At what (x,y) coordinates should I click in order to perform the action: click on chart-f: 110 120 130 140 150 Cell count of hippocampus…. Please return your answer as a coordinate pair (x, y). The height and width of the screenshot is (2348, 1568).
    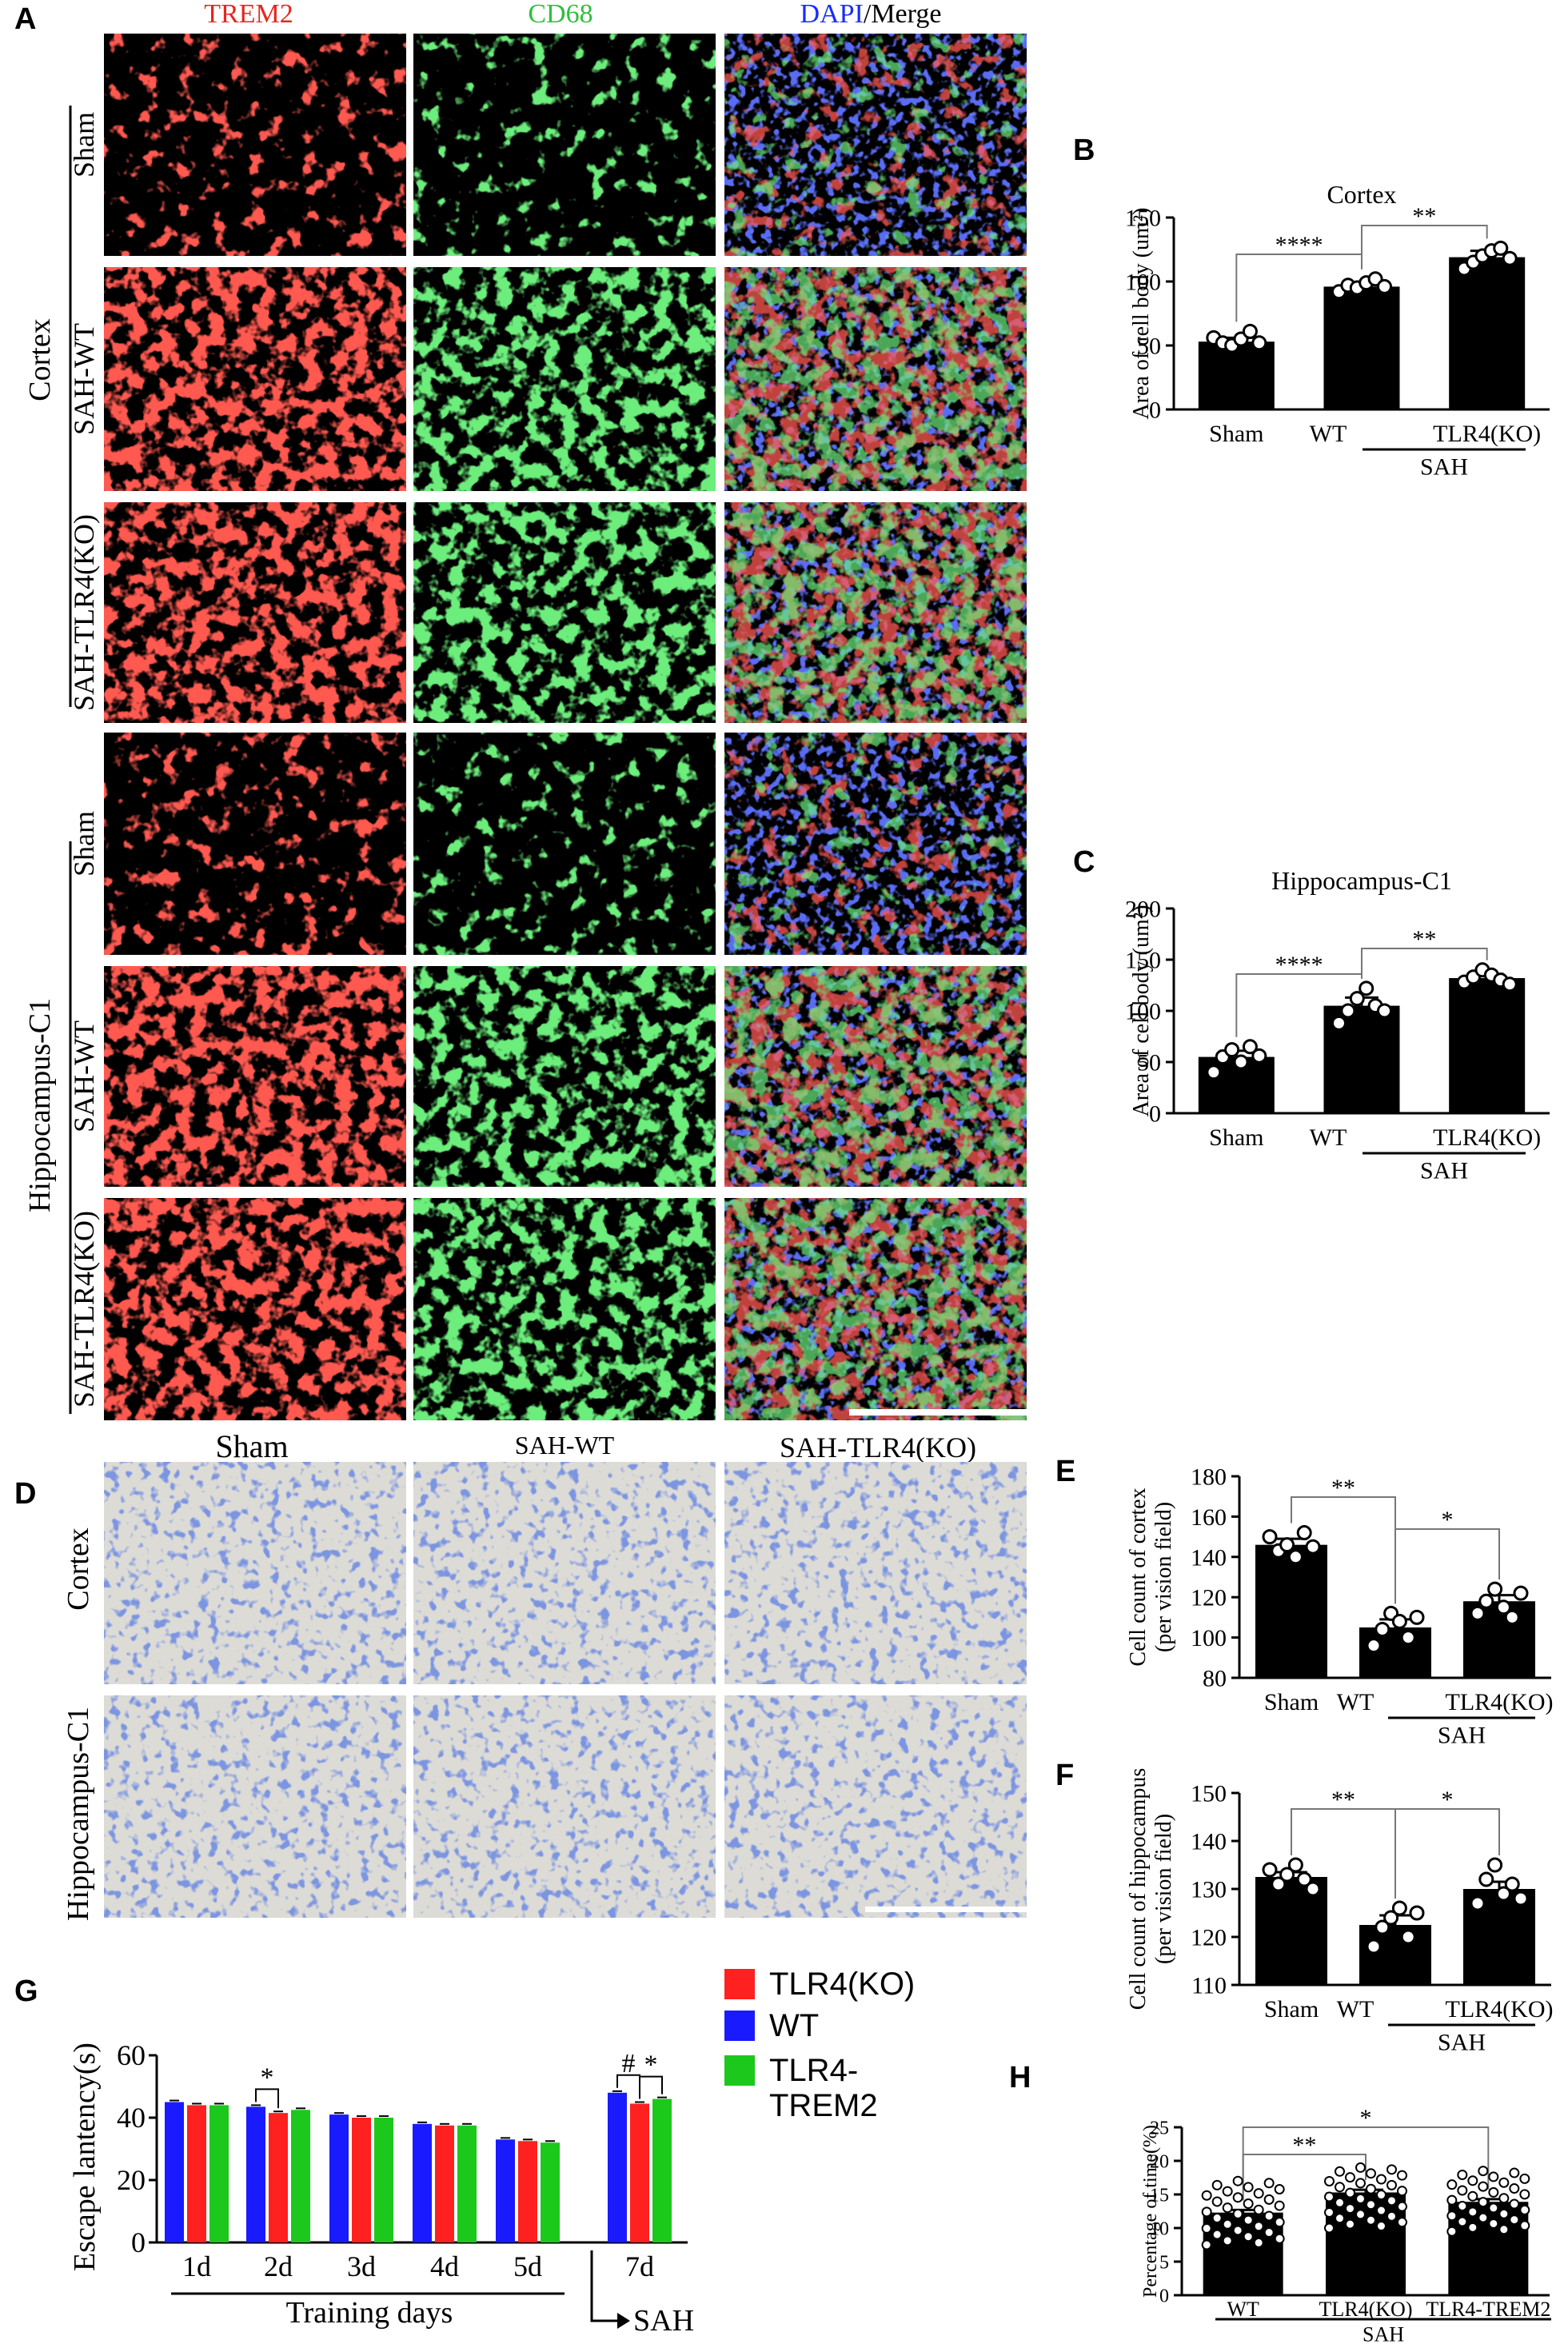
    Looking at the image, I should click on (1340, 1912).